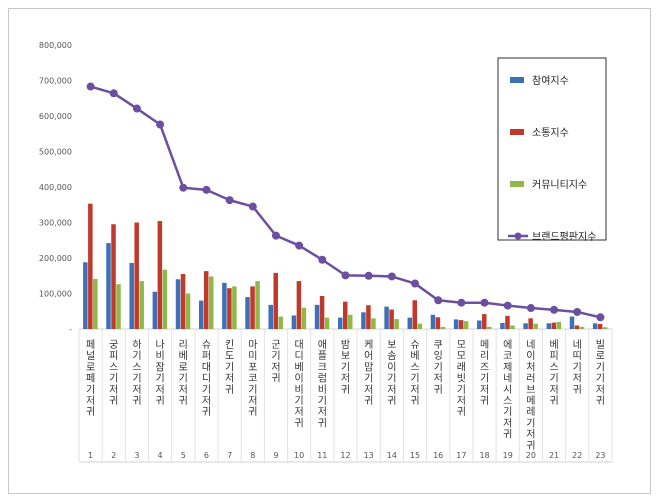  I want to click on category-index-label: 23, so click(600, 455).